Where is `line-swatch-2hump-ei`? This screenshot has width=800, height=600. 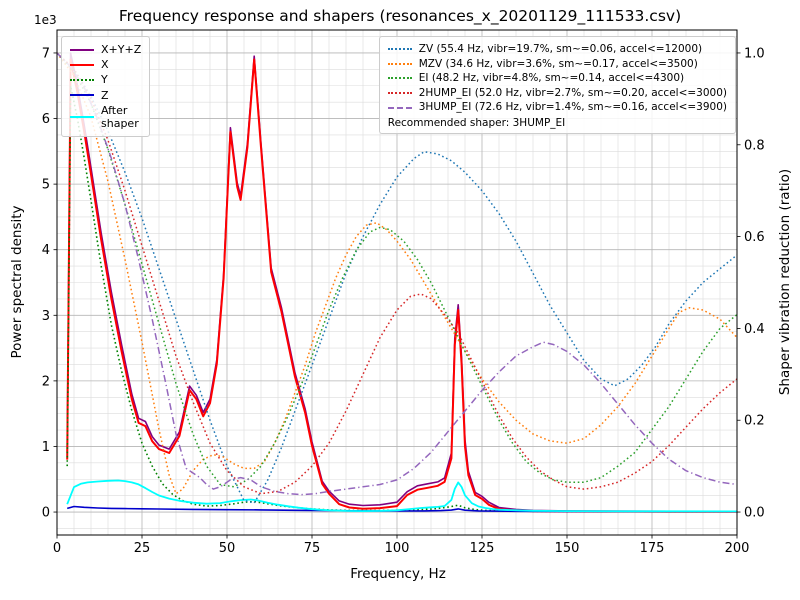
line-swatch-2hump-ei is located at coordinates (399, 93).